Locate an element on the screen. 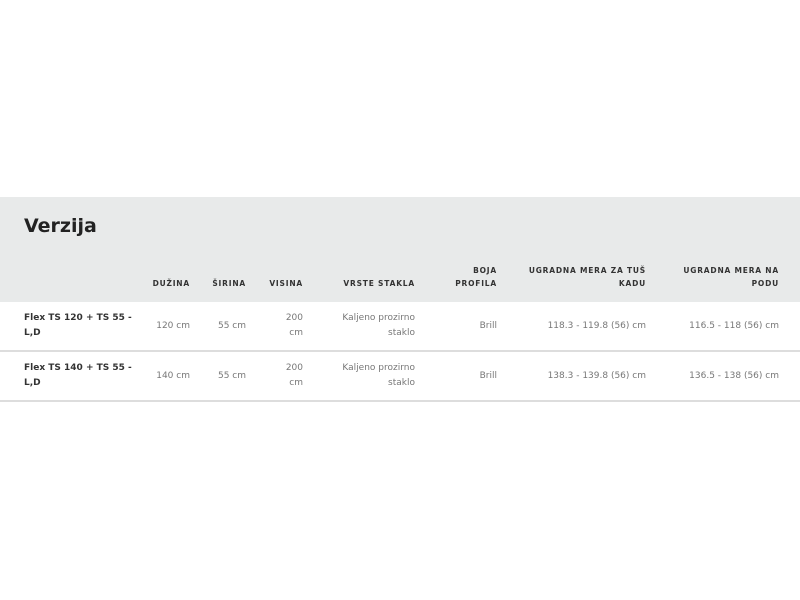 This screenshot has width=800, height=600. col-glass-type: VRSTE STAKLA is located at coordinates (379, 283).